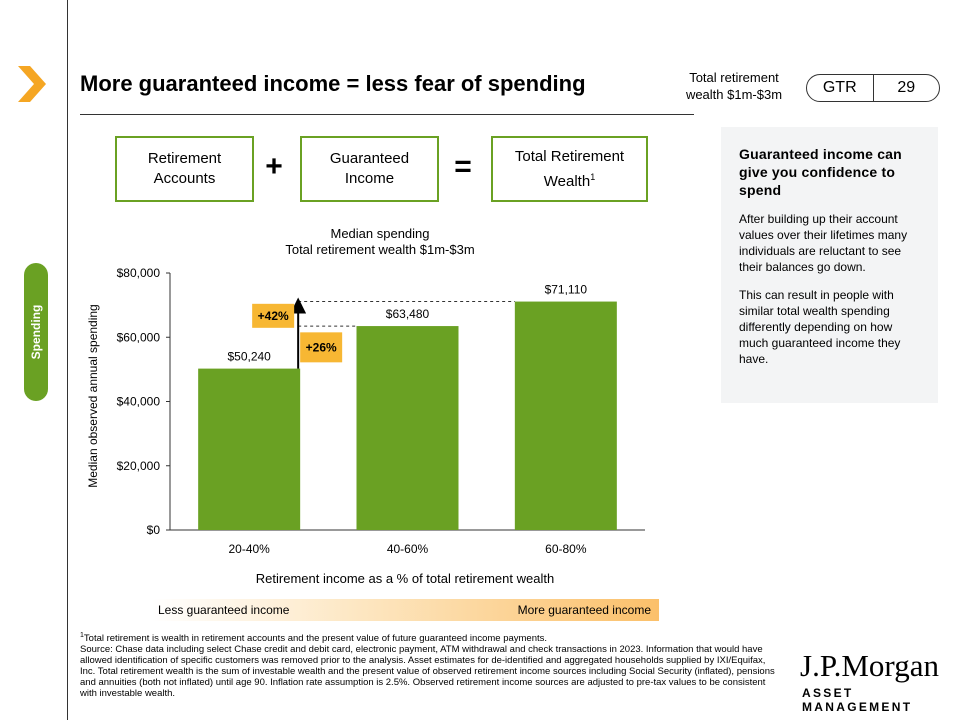 This screenshot has height=720, width=960. What do you see at coordinates (857, 700) in the screenshot?
I see `logo-tagline: ASSET MANAGEMENT` at bounding box center [857, 700].